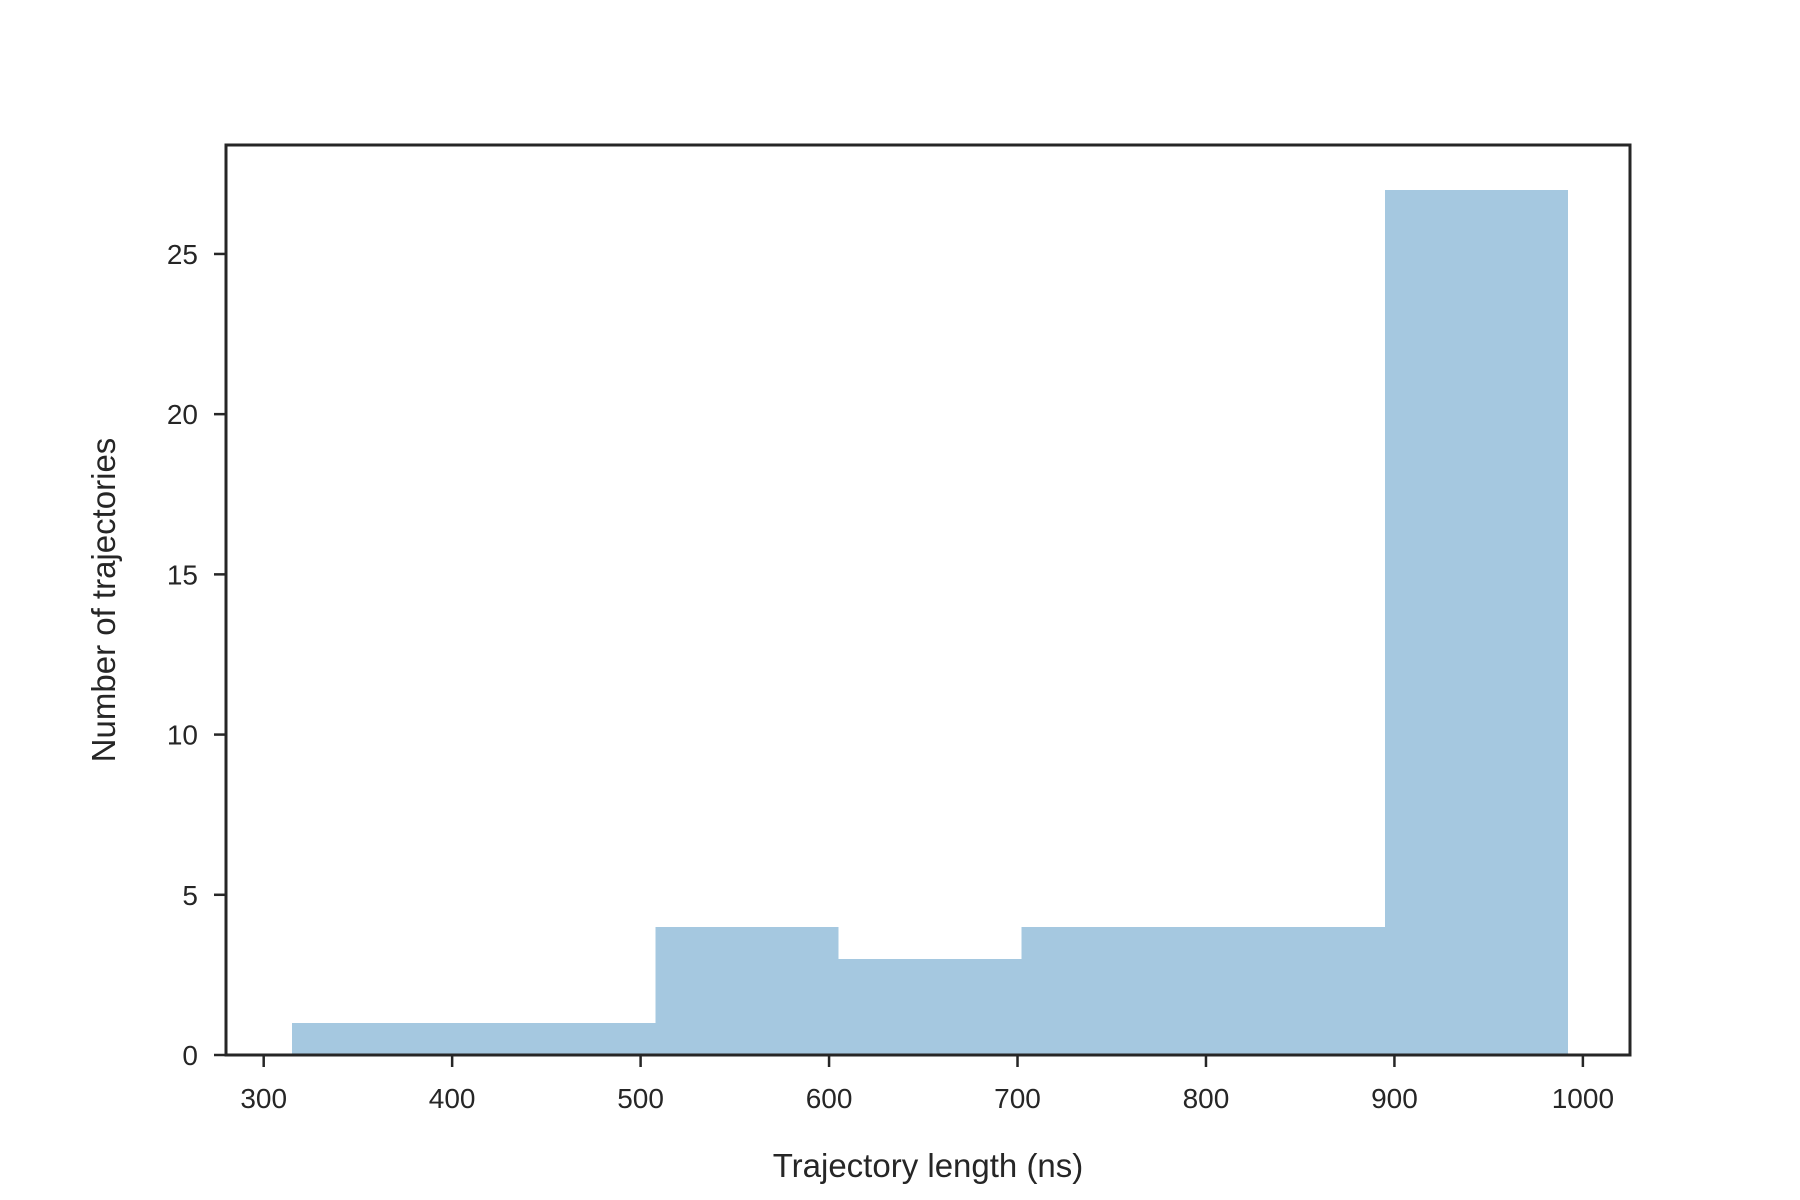  I want to click on y-axis-ticks: 0 5 10 15 20 25, so click(196, 655).